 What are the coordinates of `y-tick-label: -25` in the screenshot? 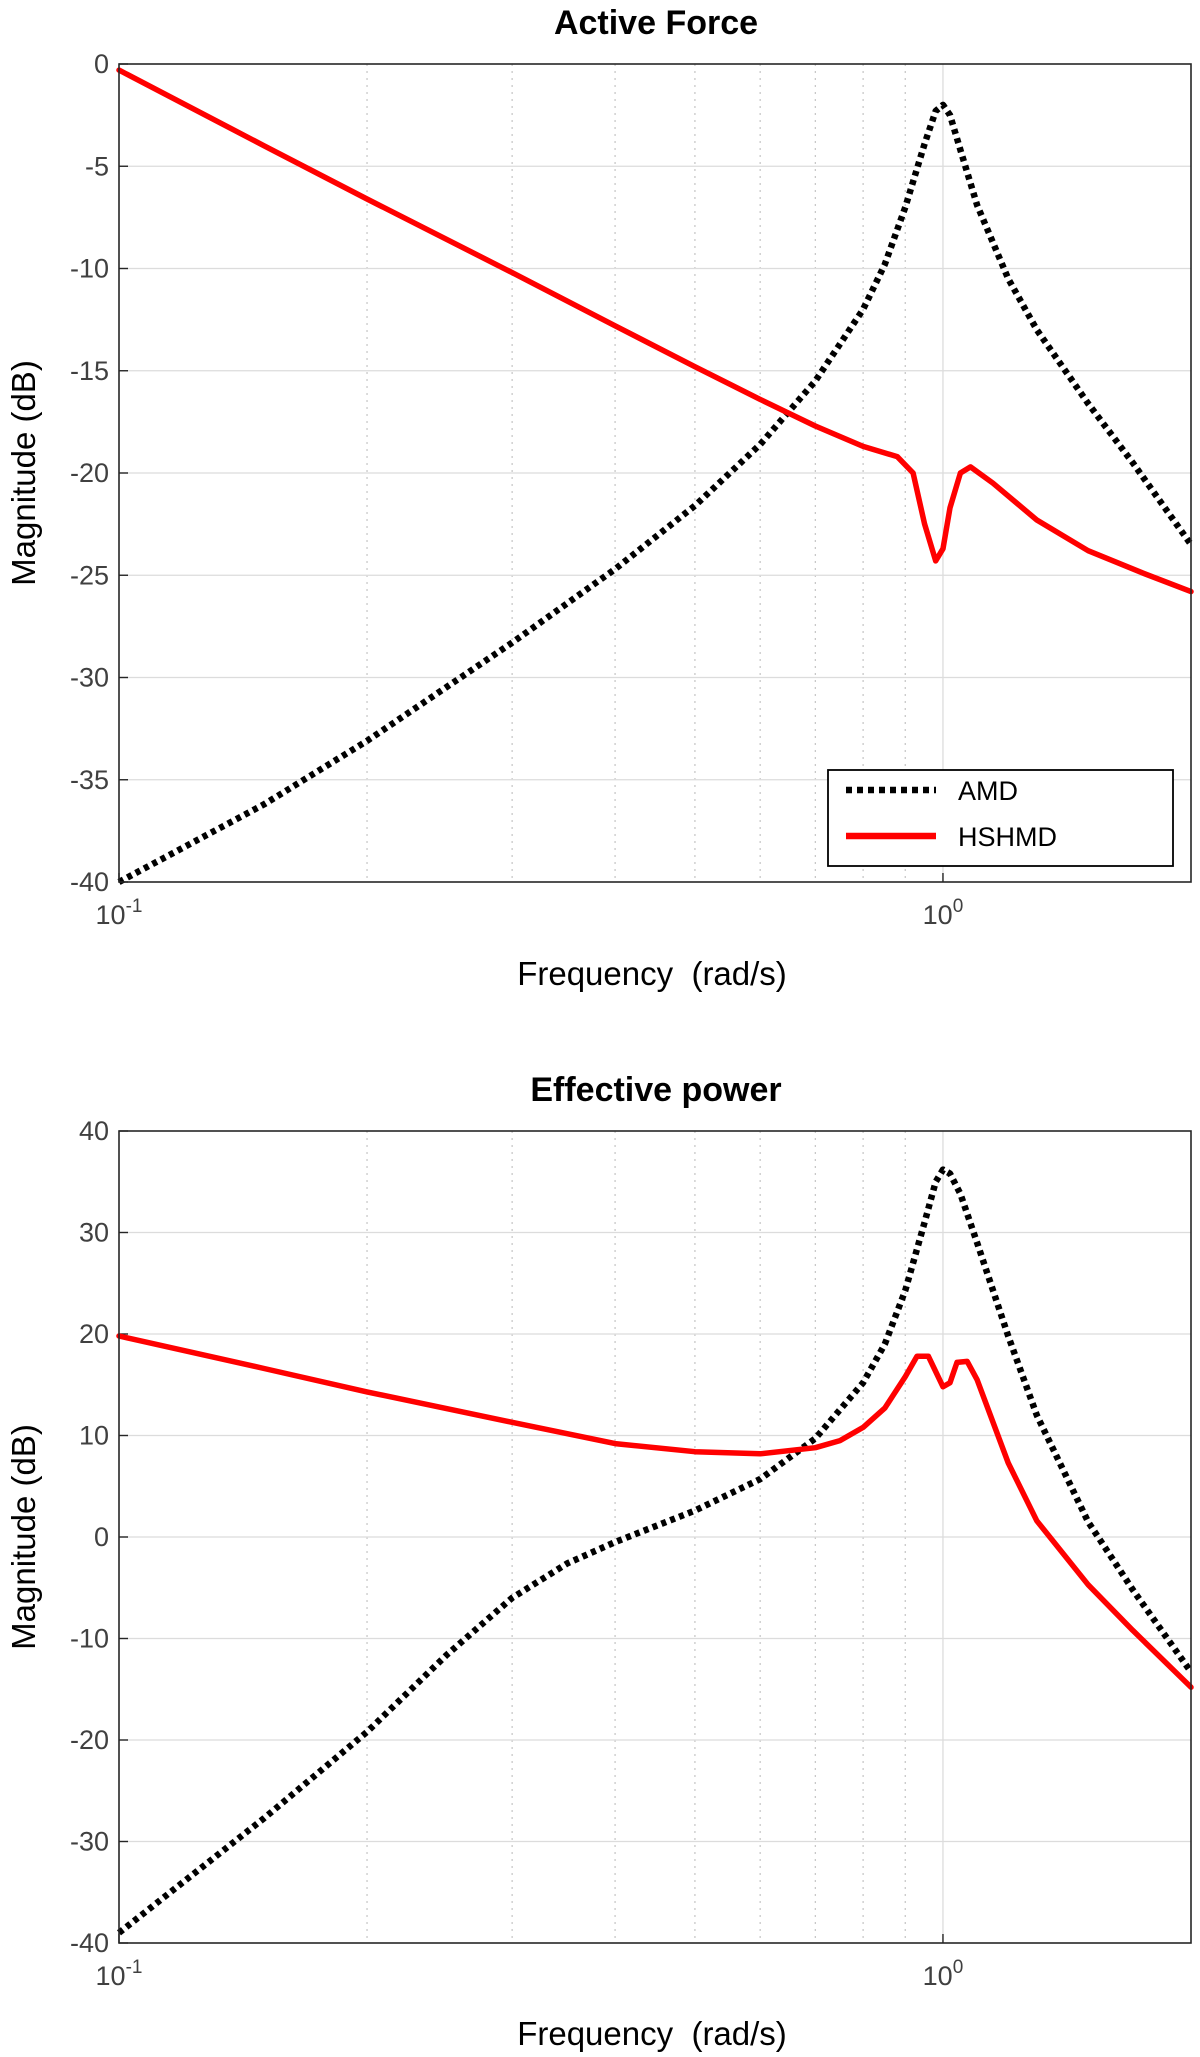 It's located at (89, 575).